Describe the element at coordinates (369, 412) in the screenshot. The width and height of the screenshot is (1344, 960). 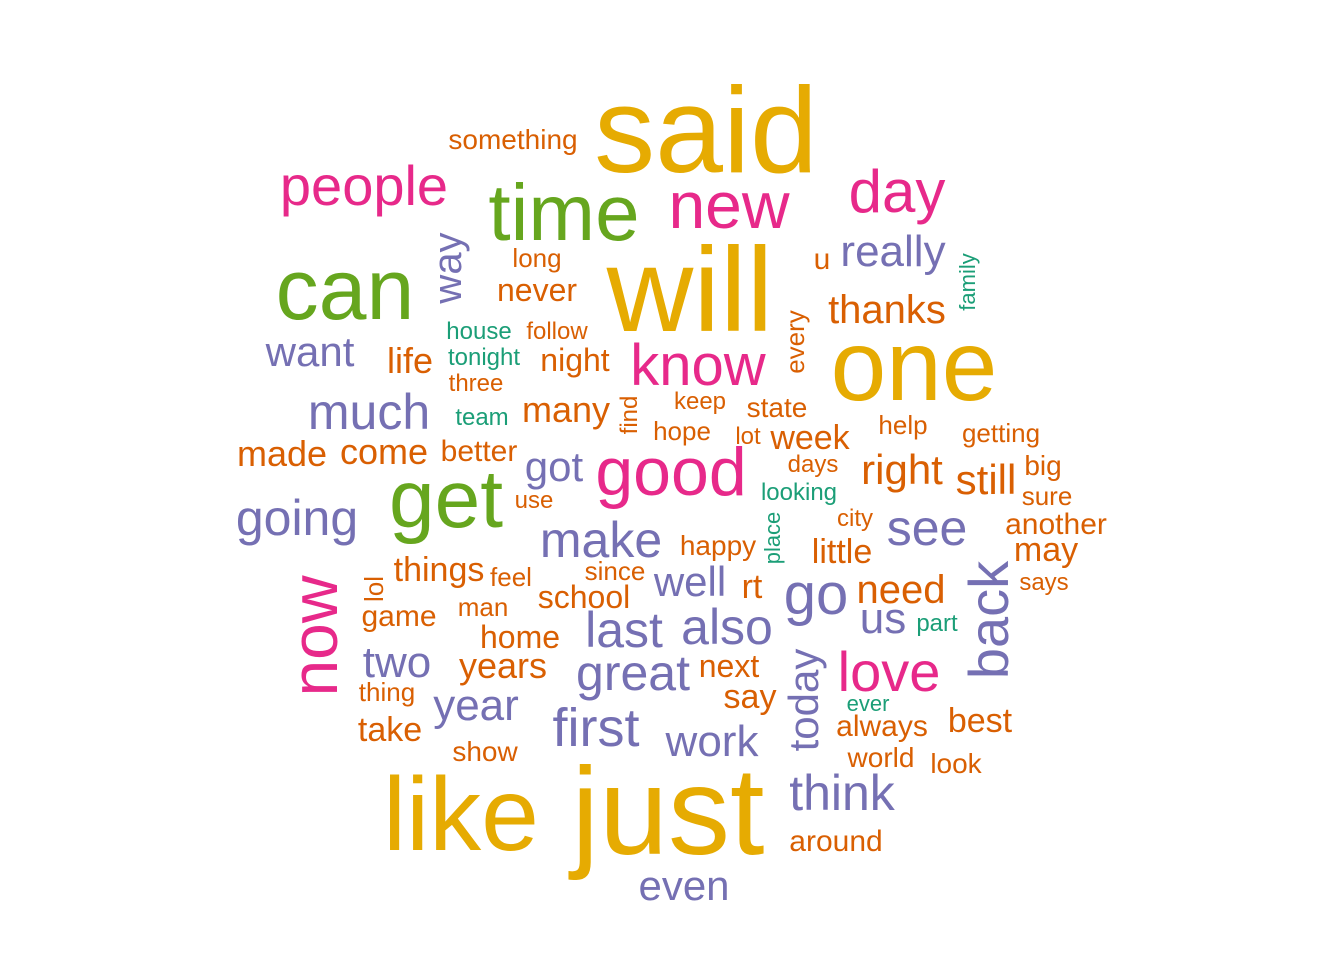
I see `word-much: much` at that location.